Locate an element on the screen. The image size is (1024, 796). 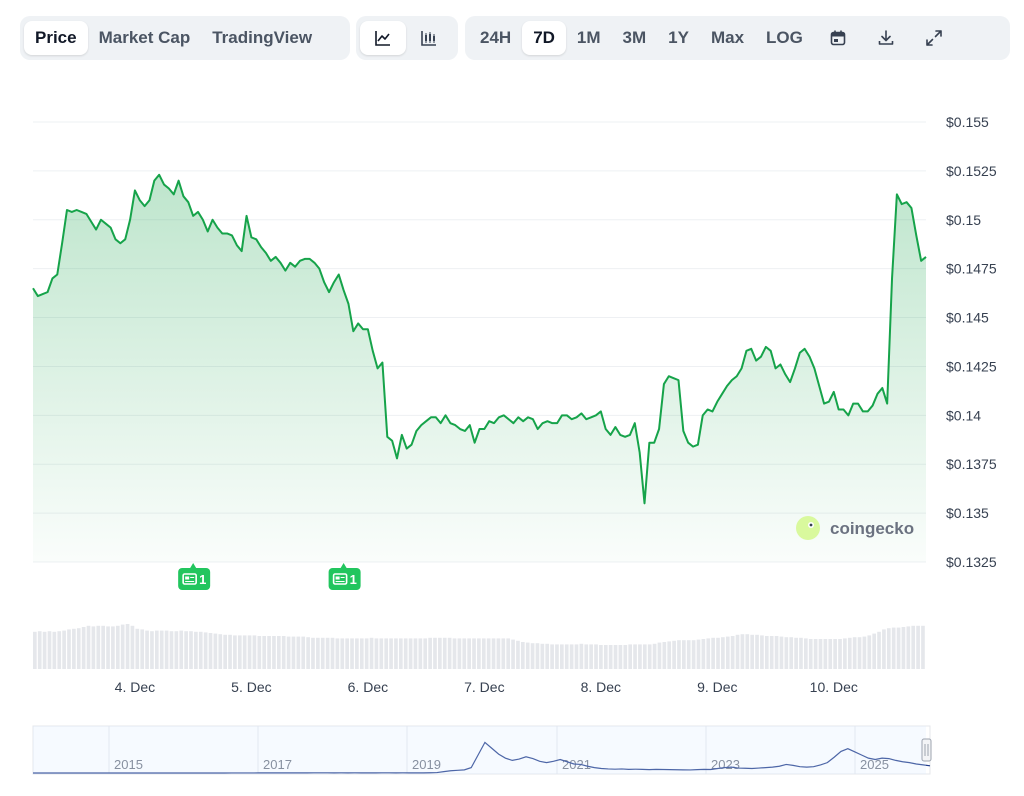
download-icon is located at coordinates (886, 38).